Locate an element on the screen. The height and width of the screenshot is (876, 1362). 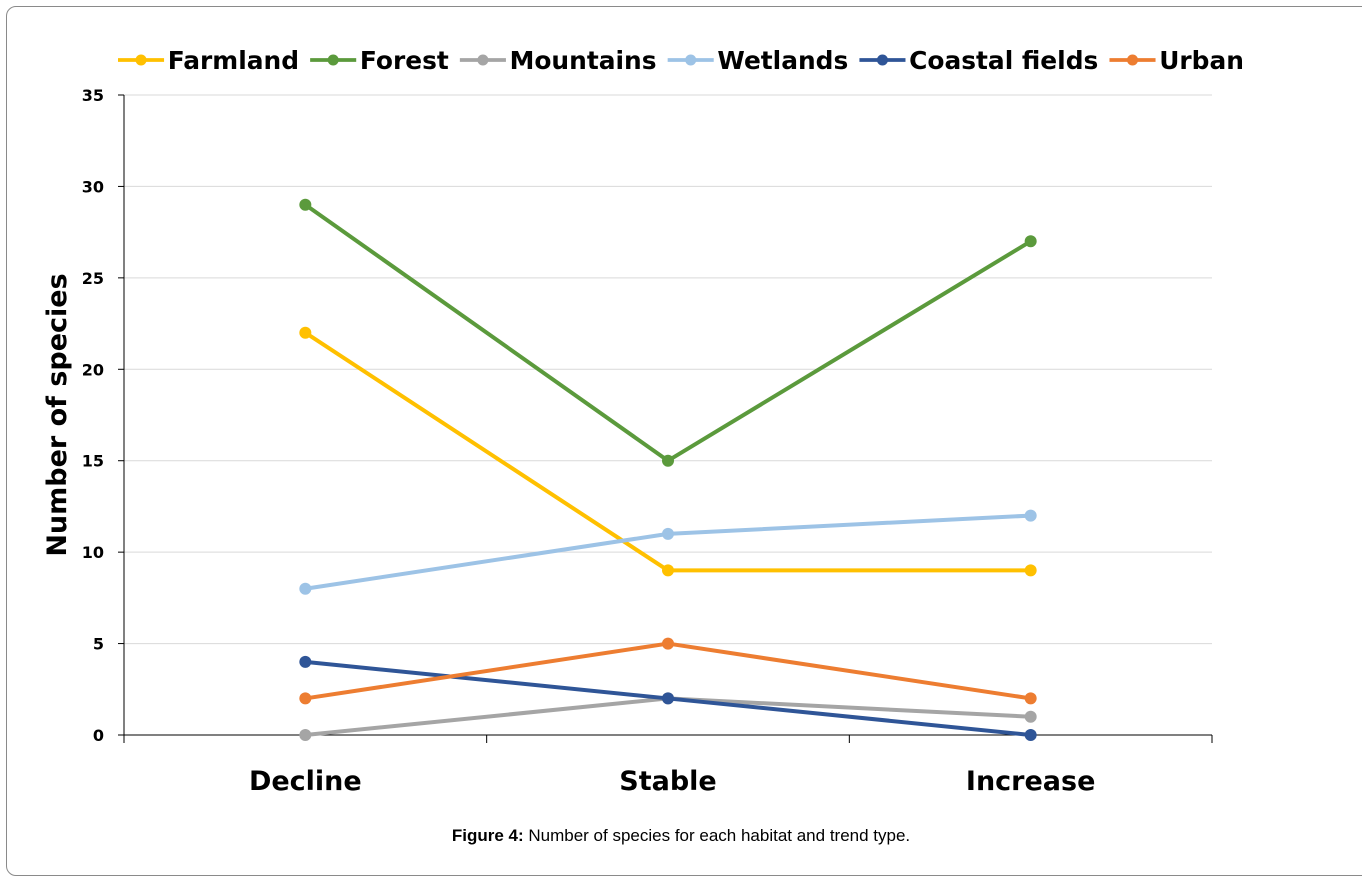
legend-label-forest: Forest is located at coordinates (404, 60).